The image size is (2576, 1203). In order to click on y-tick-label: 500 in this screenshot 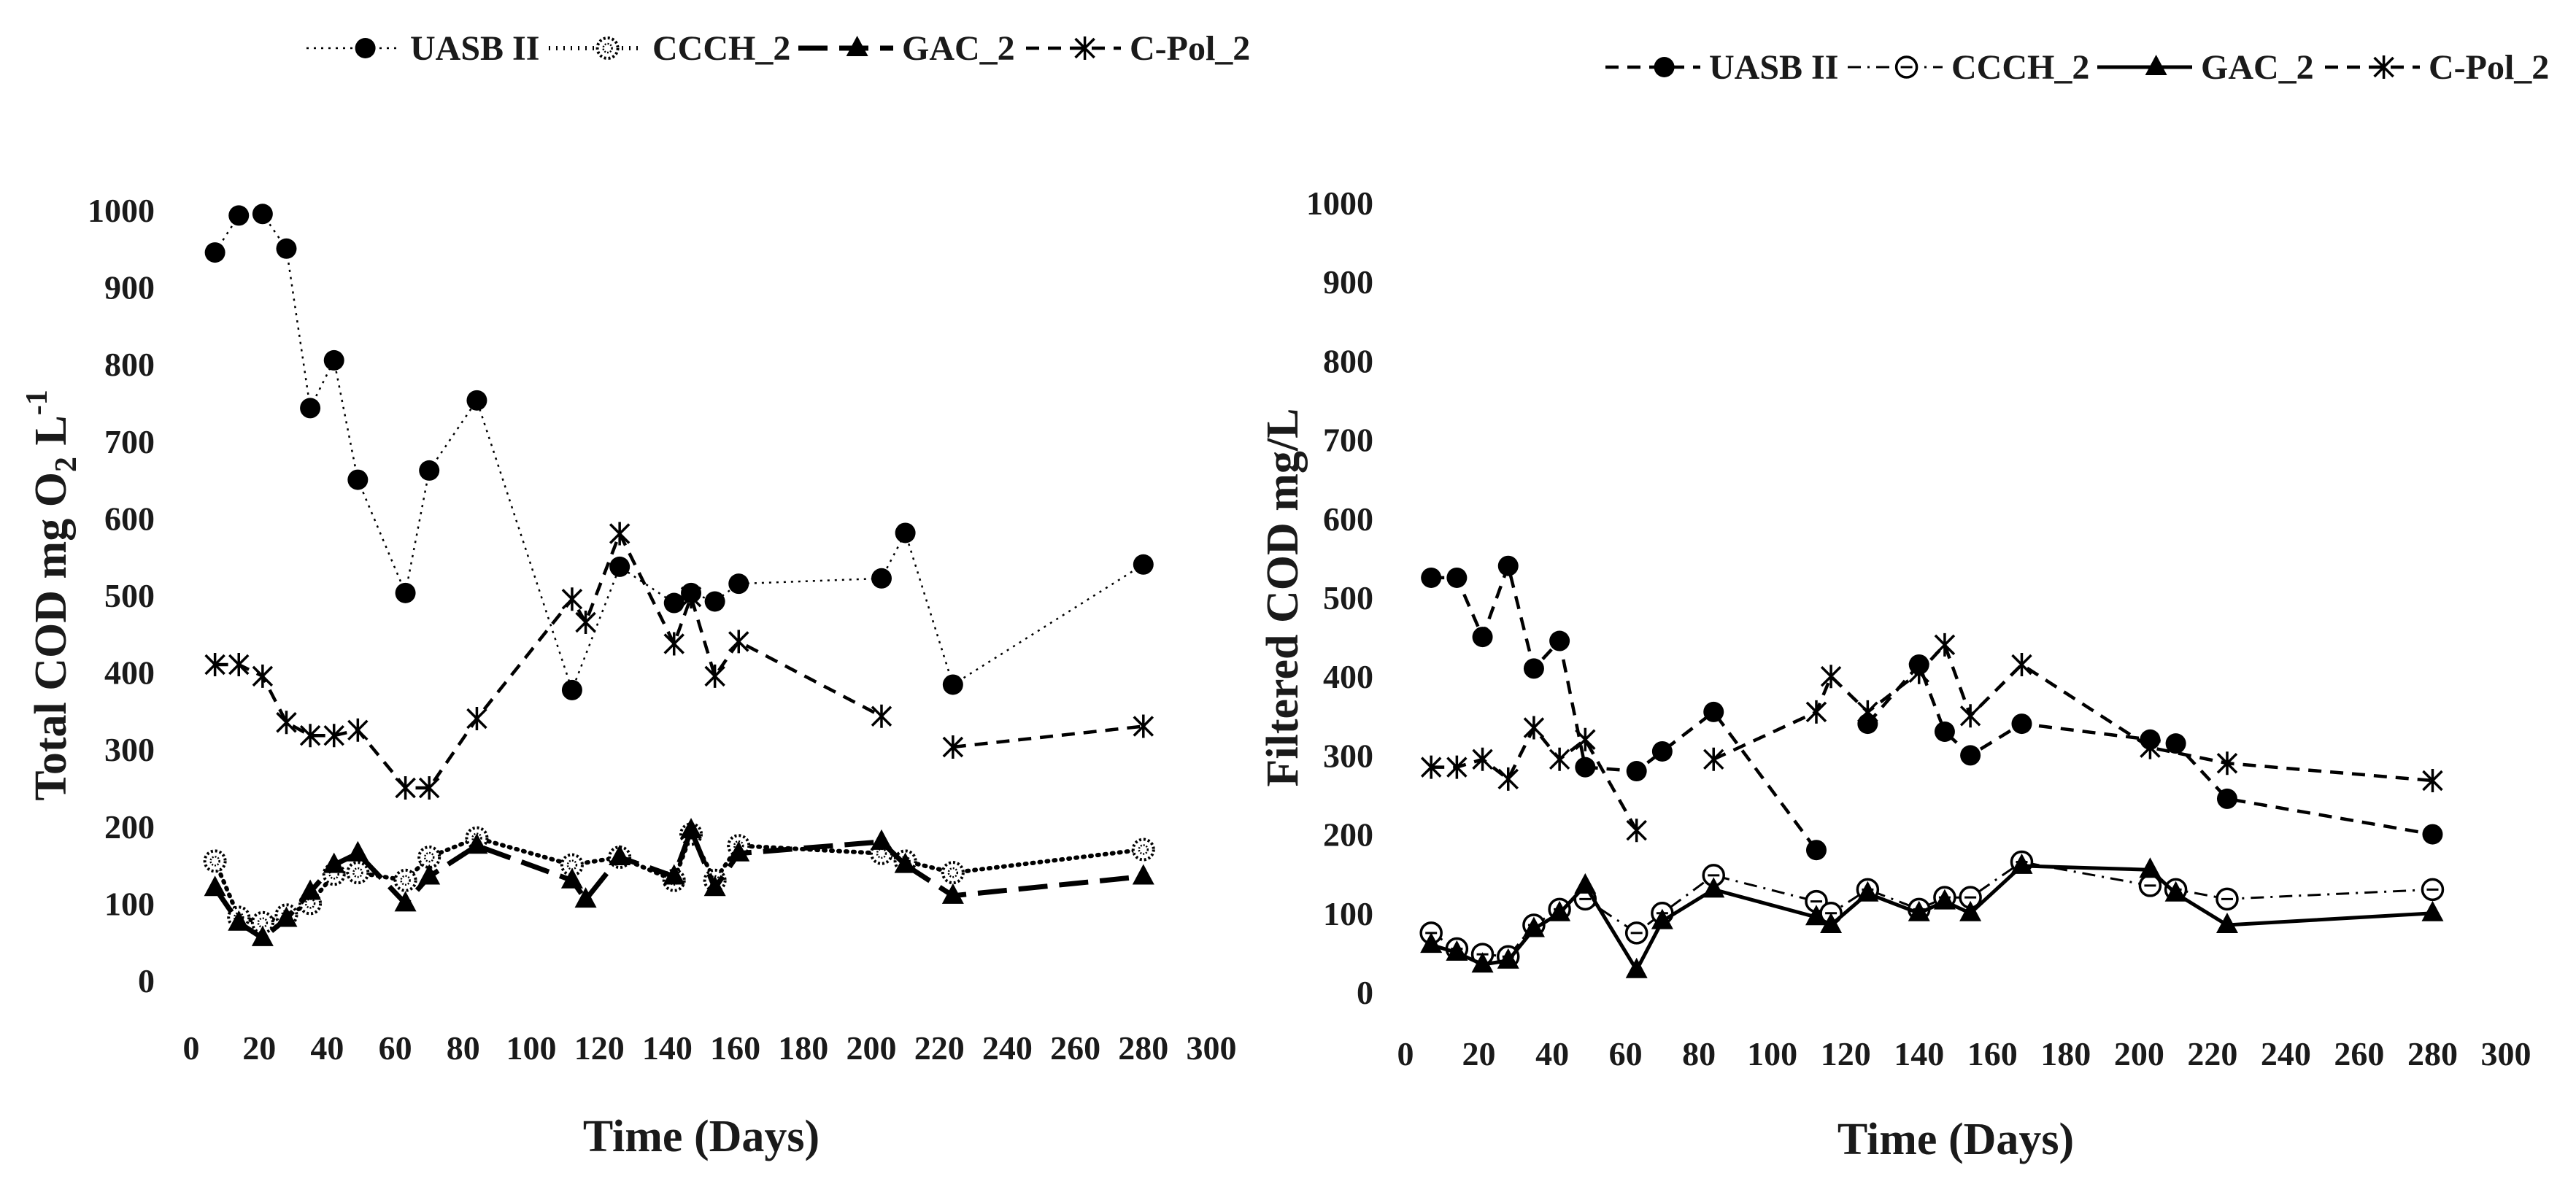, I will do `click(1348, 597)`.